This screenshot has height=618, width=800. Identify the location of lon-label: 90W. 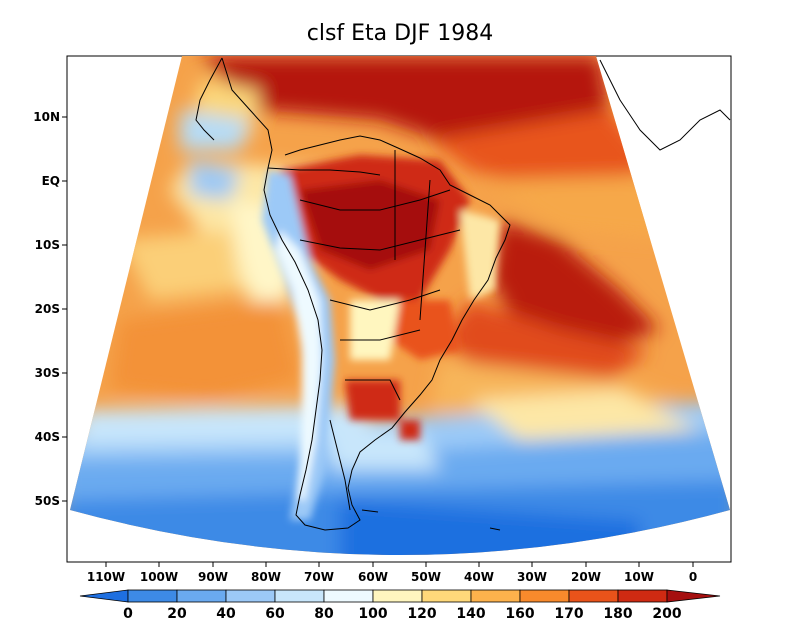
(213, 577).